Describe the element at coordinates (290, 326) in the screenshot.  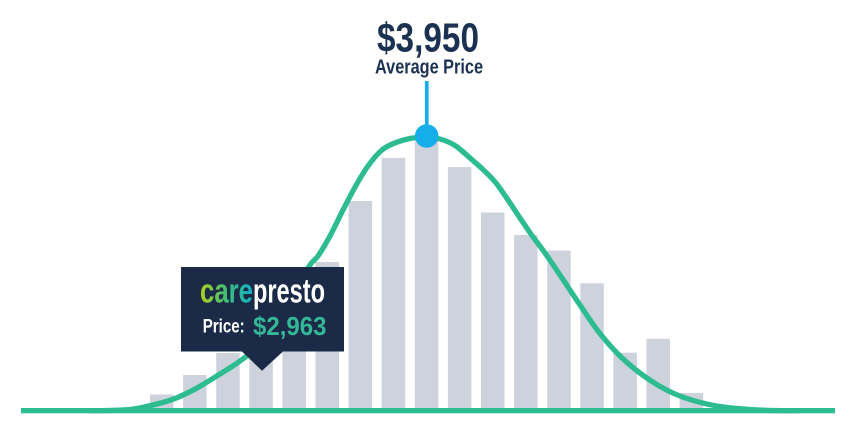
I see `svg-text: $2,963` at that location.